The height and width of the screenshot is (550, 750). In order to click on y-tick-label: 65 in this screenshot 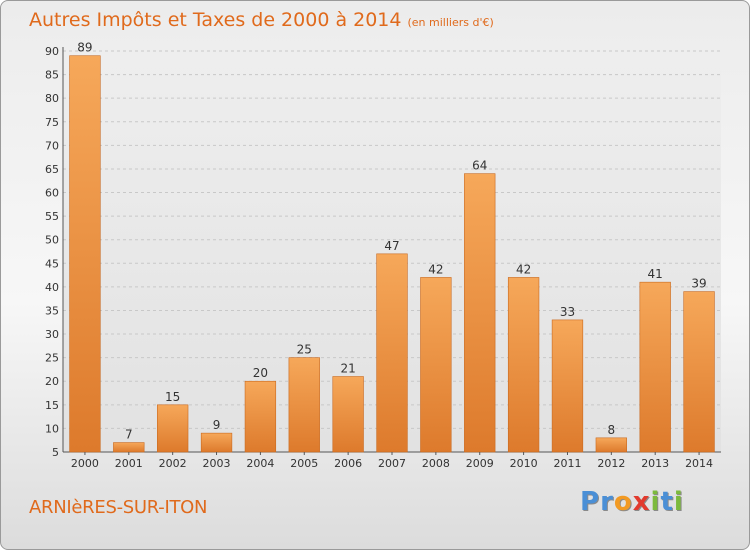, I will do `click(52, 169)`.